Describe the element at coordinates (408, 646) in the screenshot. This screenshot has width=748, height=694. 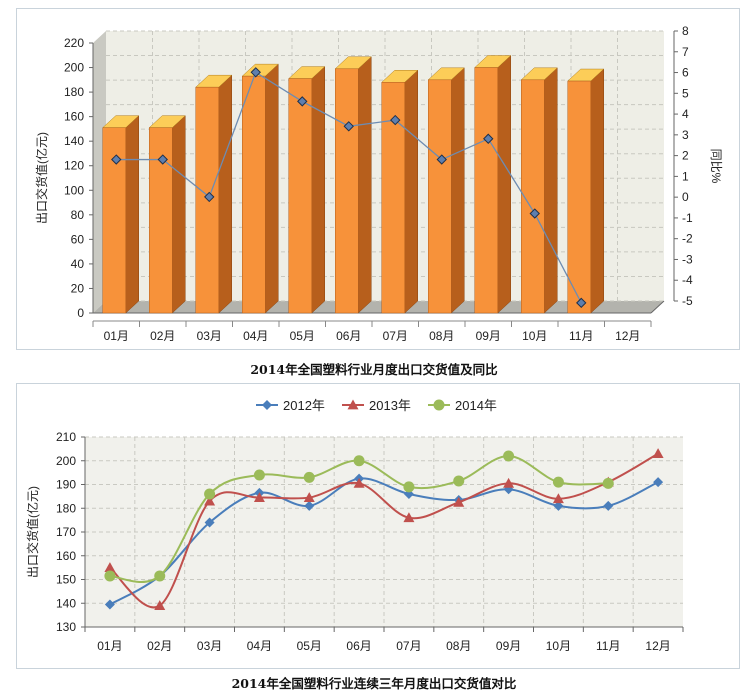
I see `chart2-x-tick-label: 07月` at that location.